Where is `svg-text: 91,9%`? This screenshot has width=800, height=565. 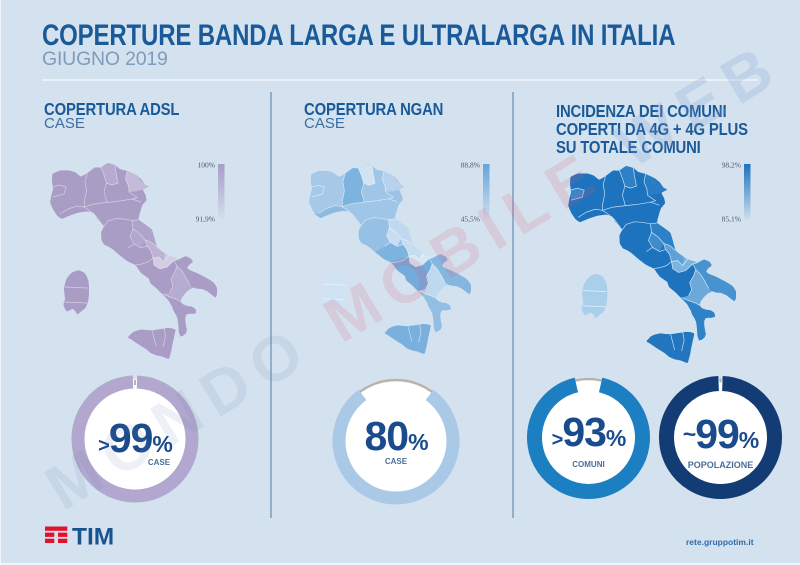
svg-text: 91,9% is located at coordinates (205, 219).